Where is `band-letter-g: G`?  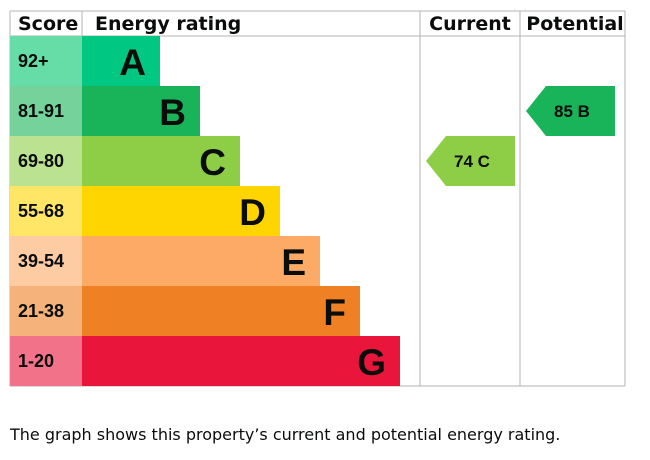 band-letter-g: G is located at coordinates (371, 362).